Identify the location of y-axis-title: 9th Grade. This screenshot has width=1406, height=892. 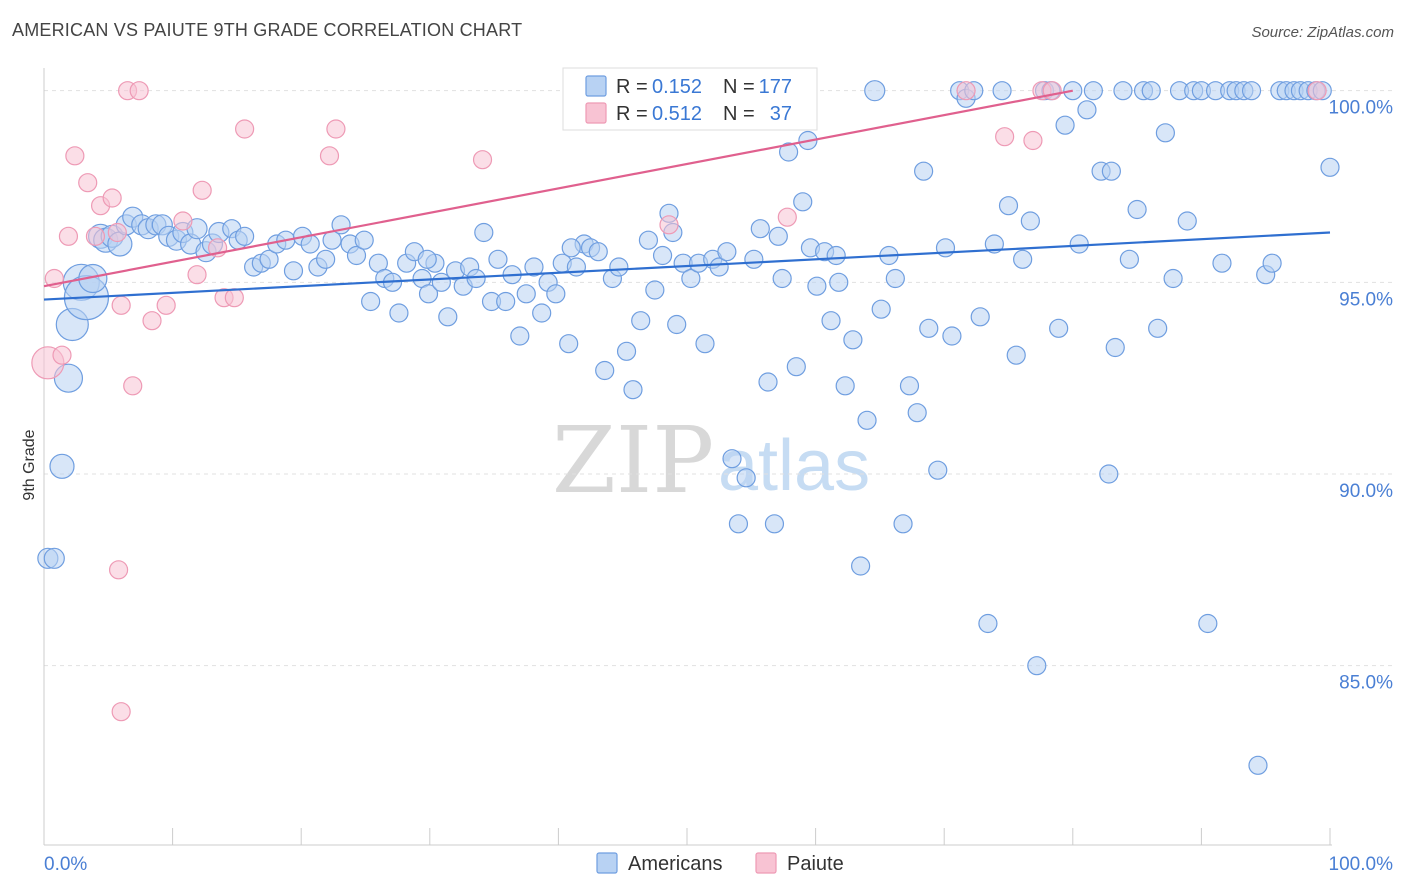
(29, 464).